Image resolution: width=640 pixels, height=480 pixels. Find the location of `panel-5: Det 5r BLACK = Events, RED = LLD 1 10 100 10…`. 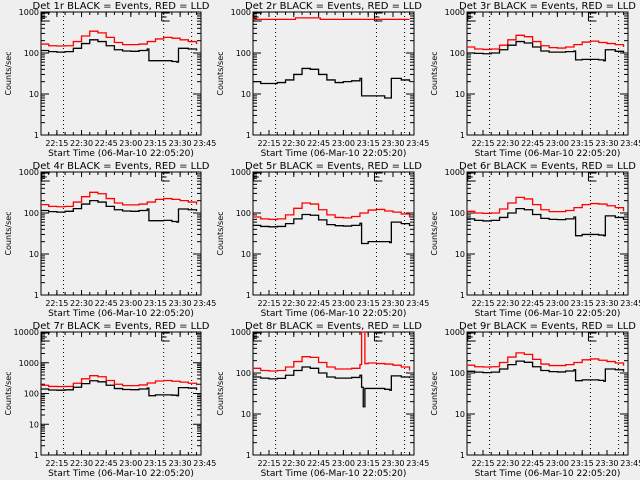

panel-5: Det 5r BLACK = Events, RED = LLD 1 10 100 10… is located at coordinates (322, 240).